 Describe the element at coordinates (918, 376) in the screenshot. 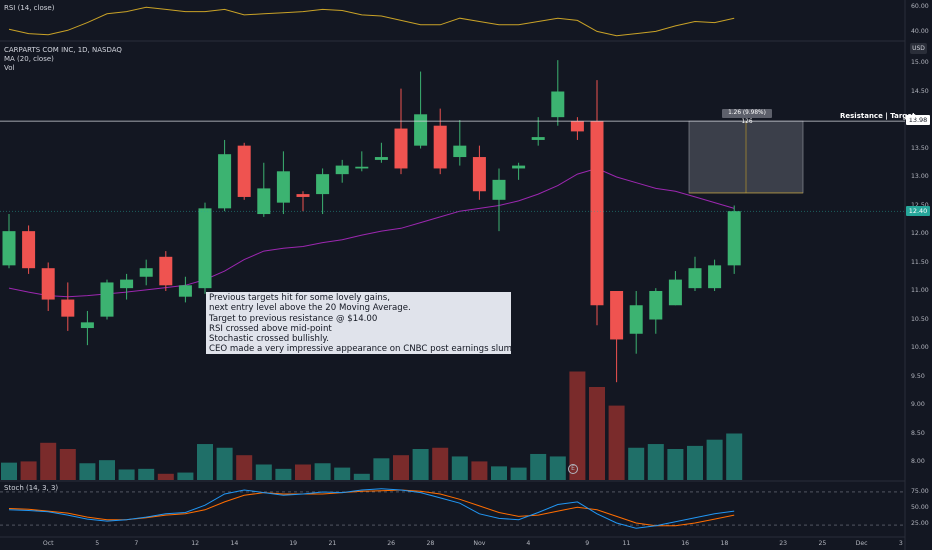

I see `price-tick-label: 9.50` at that location.